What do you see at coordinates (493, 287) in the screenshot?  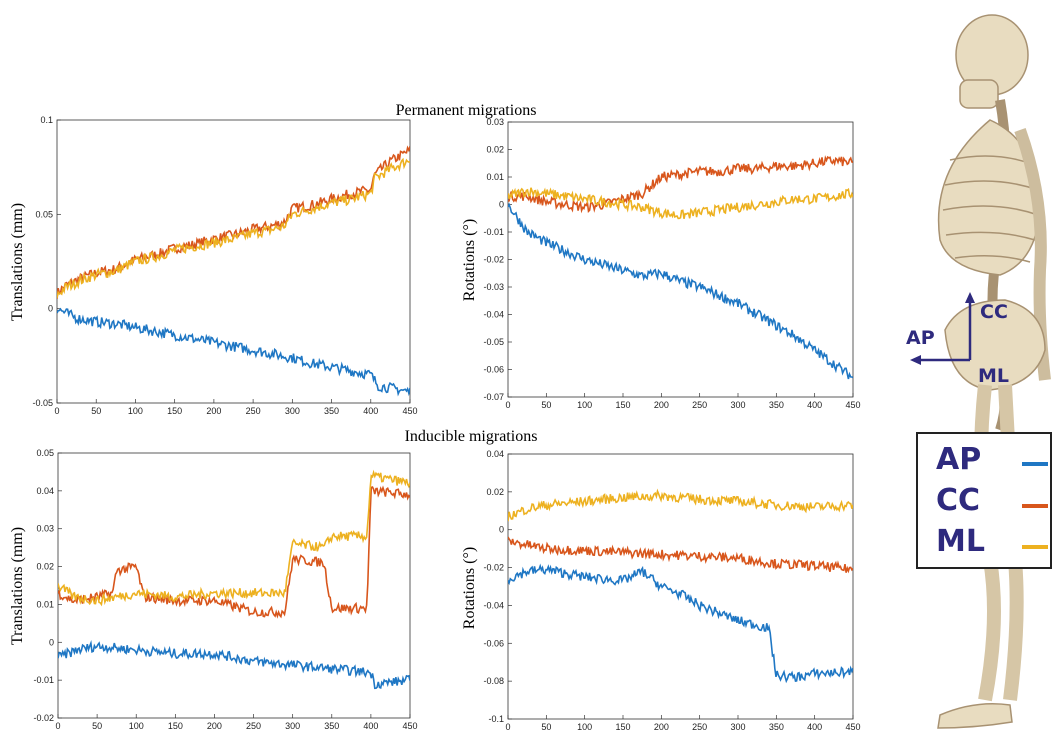 I see `y-tick-label: -0.03` at bounding box center [493, 287].